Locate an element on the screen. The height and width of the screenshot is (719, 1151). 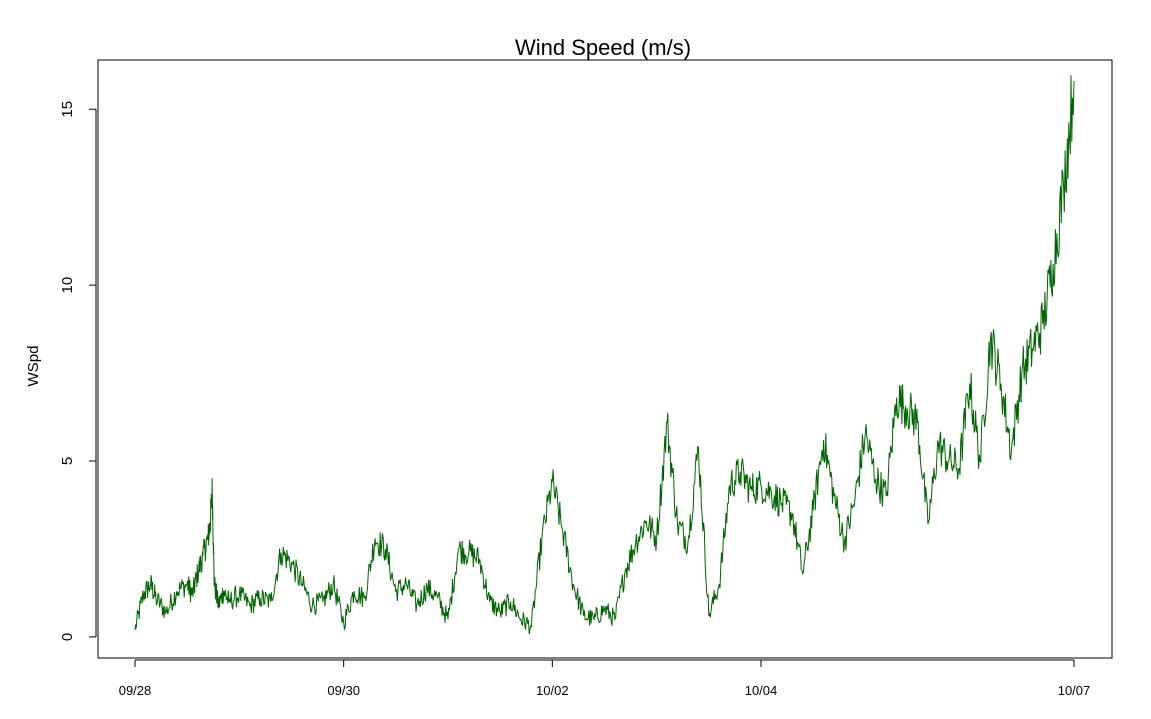
y-tick-label: 10 is located at coordinates (67, 285).